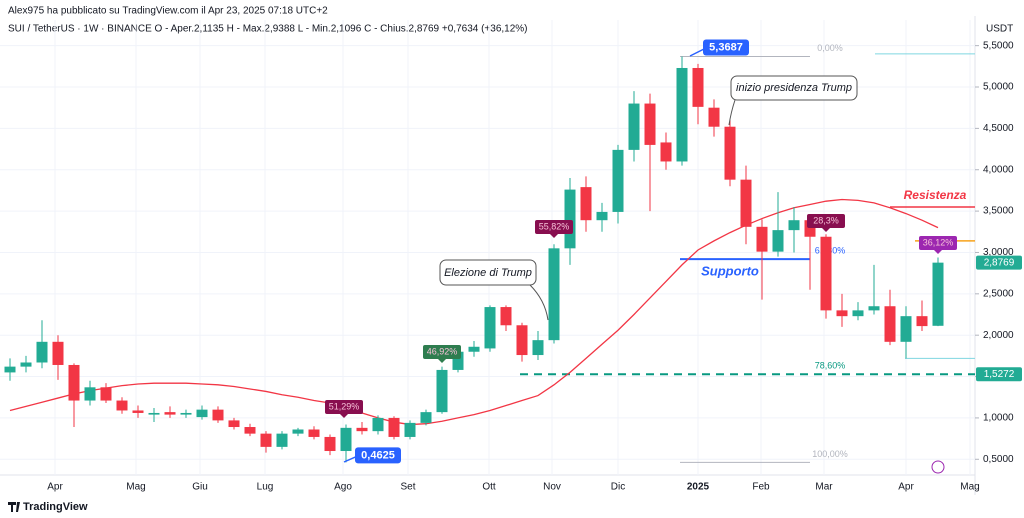 The height and width of the screenshot is (518, 1024). What do you see at coordinates (14, 507) in the screenshot?
I see `logo` at bounding box center [14, 507].